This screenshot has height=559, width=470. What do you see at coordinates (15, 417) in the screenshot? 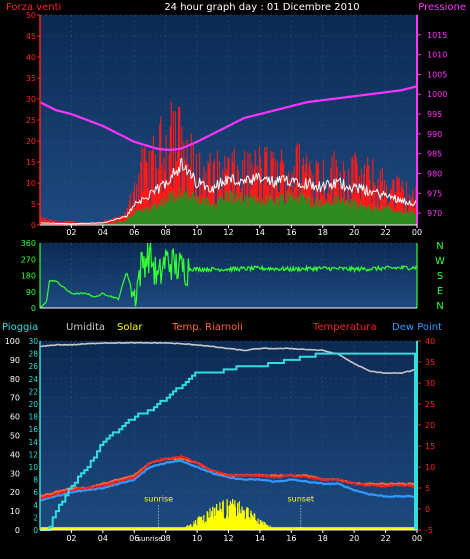
I see `humidity-tick-label: 60` at bounding box center [15, 417].